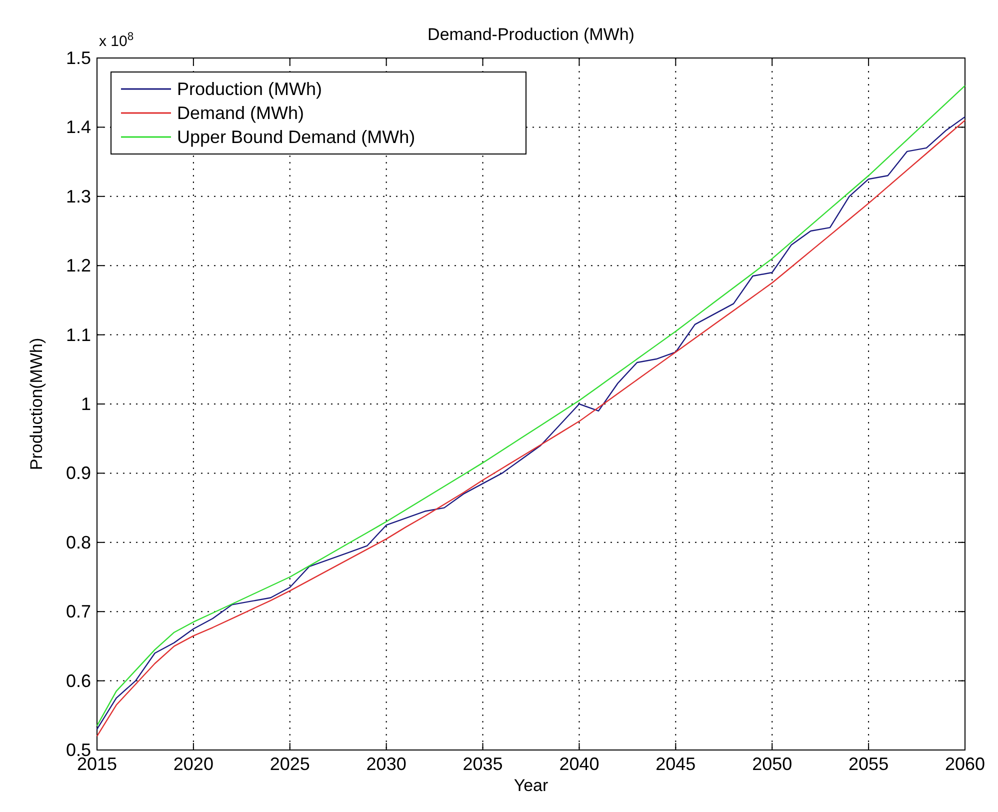 The width and height of the screenshot is (998, 812). What do you see at coordinates (965, 764) in the screenshot?
I see `x-tick-label: 2060` at bounding box center [965, 764].